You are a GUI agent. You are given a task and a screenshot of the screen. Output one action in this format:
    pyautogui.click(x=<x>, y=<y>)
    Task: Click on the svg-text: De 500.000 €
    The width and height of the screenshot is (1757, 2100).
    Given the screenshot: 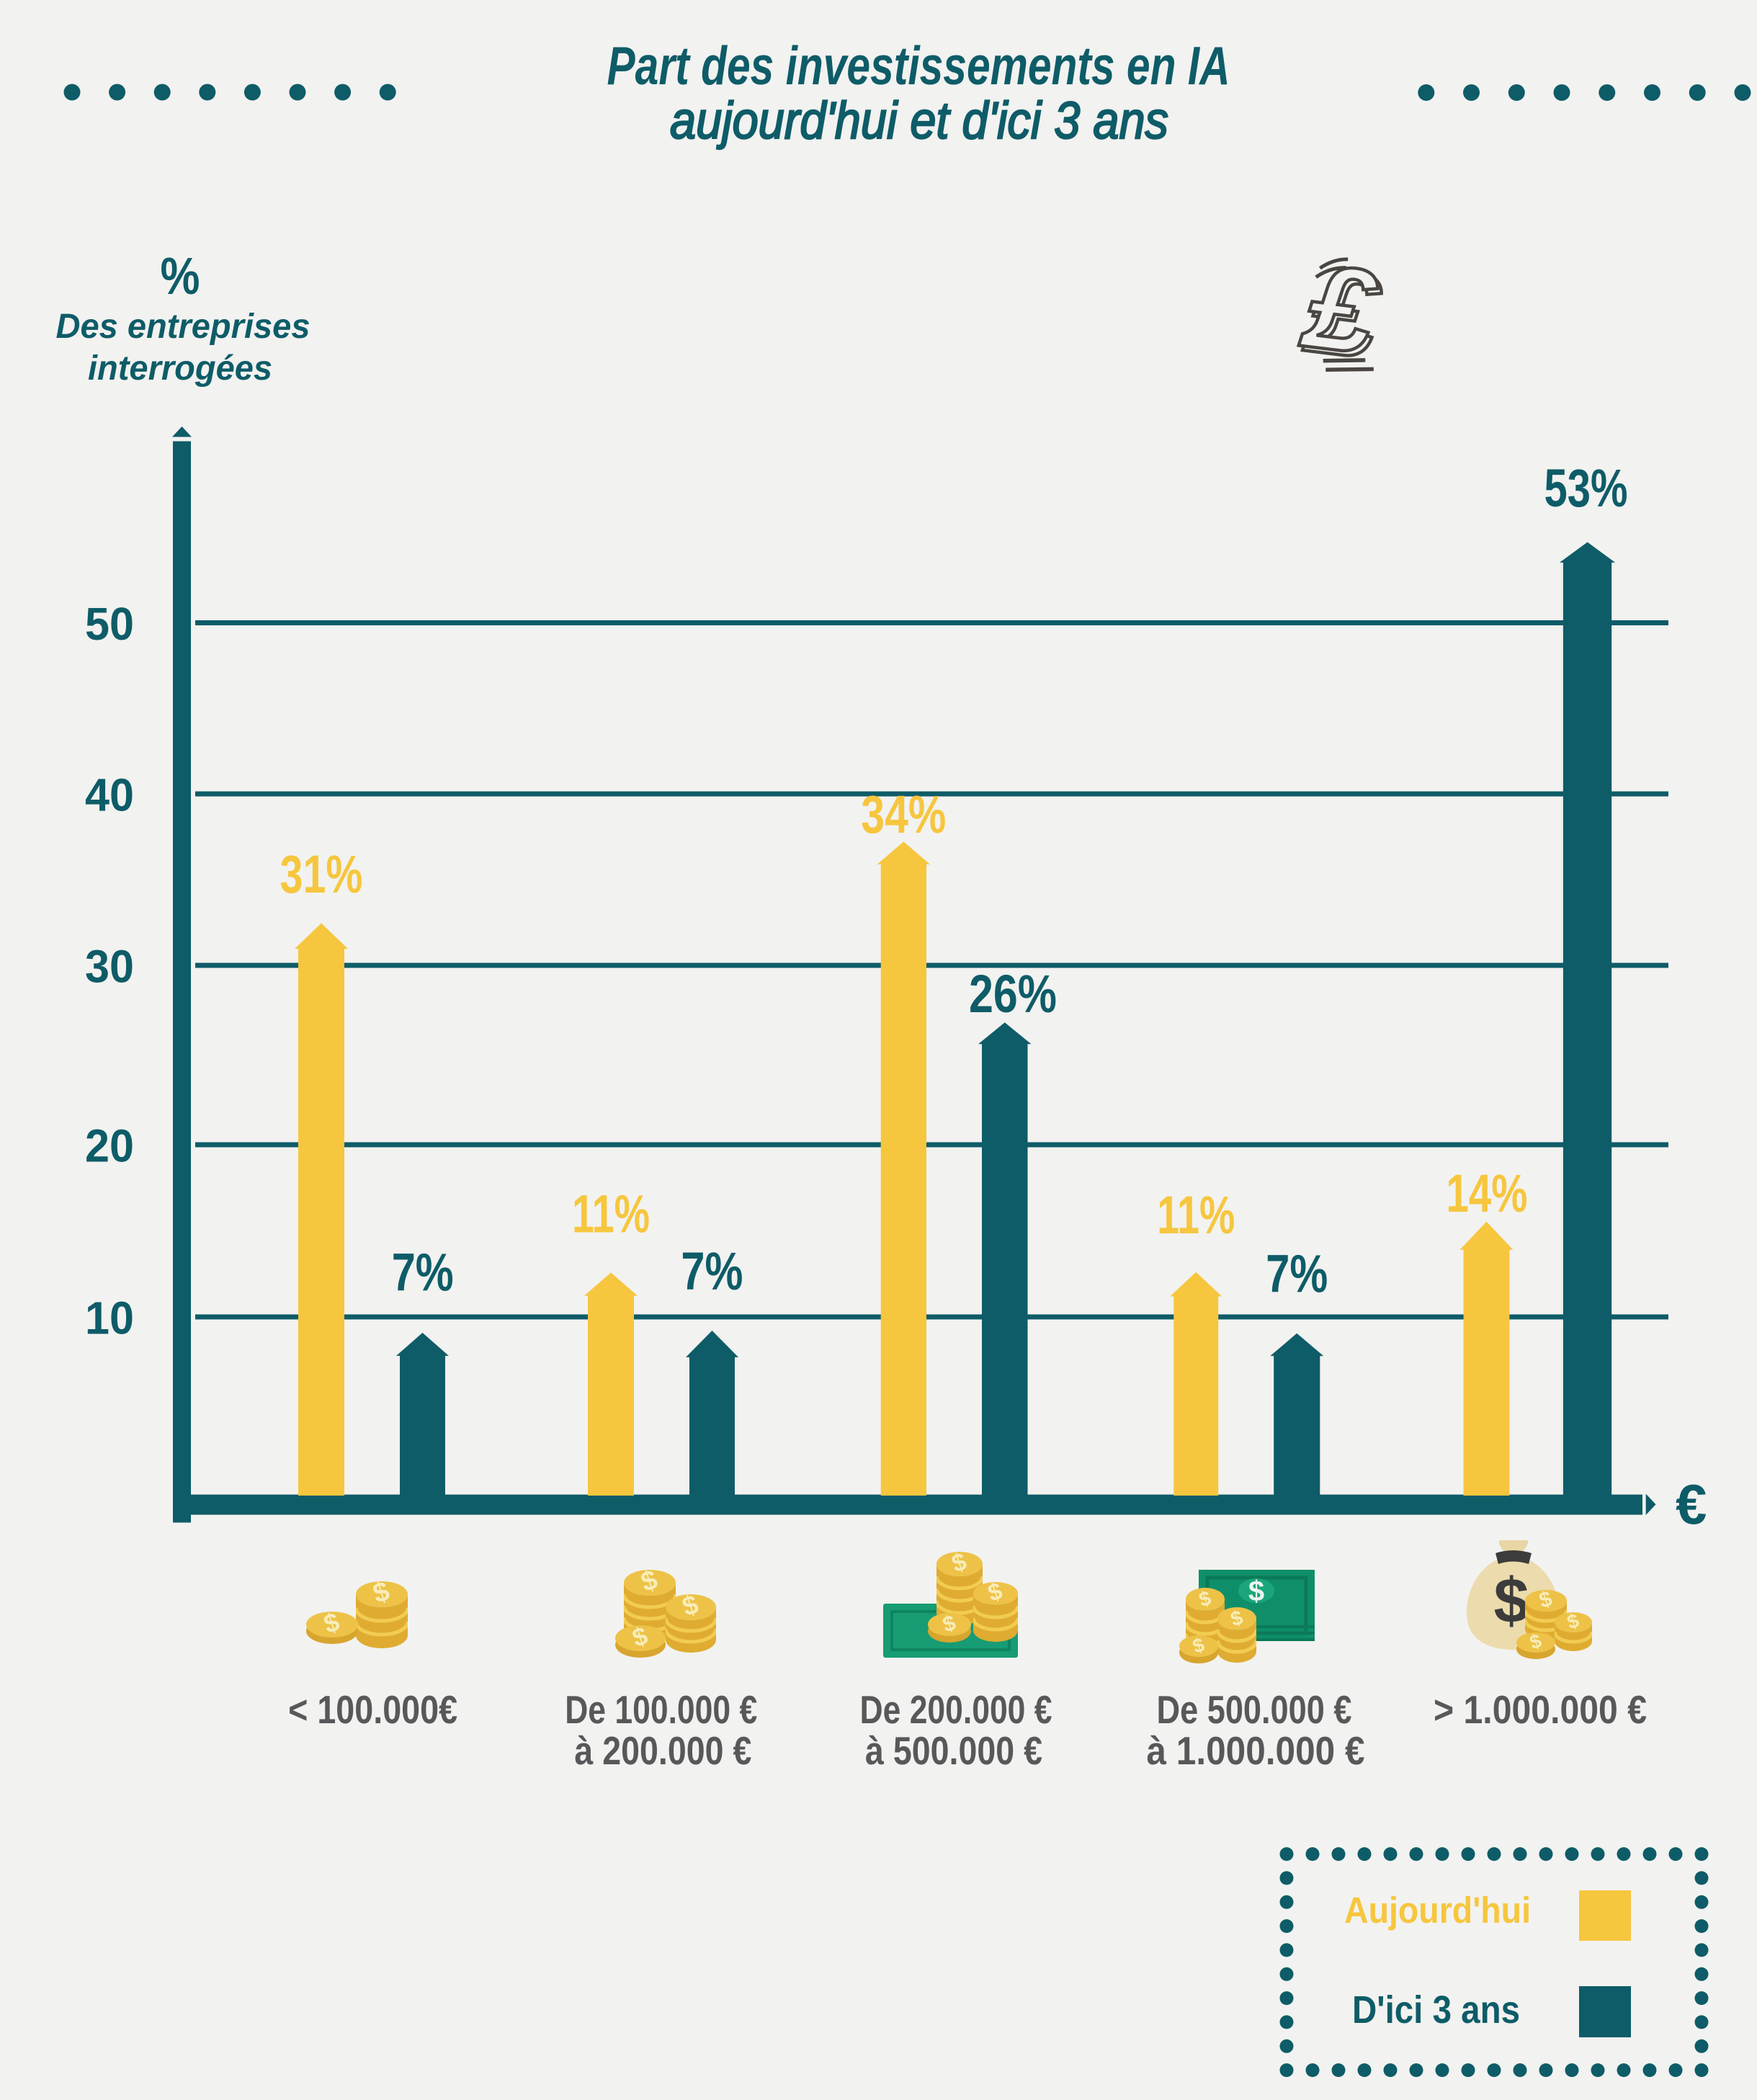 What is the action you would take?
    pyautogui.click(x=1254, y=1709)
    